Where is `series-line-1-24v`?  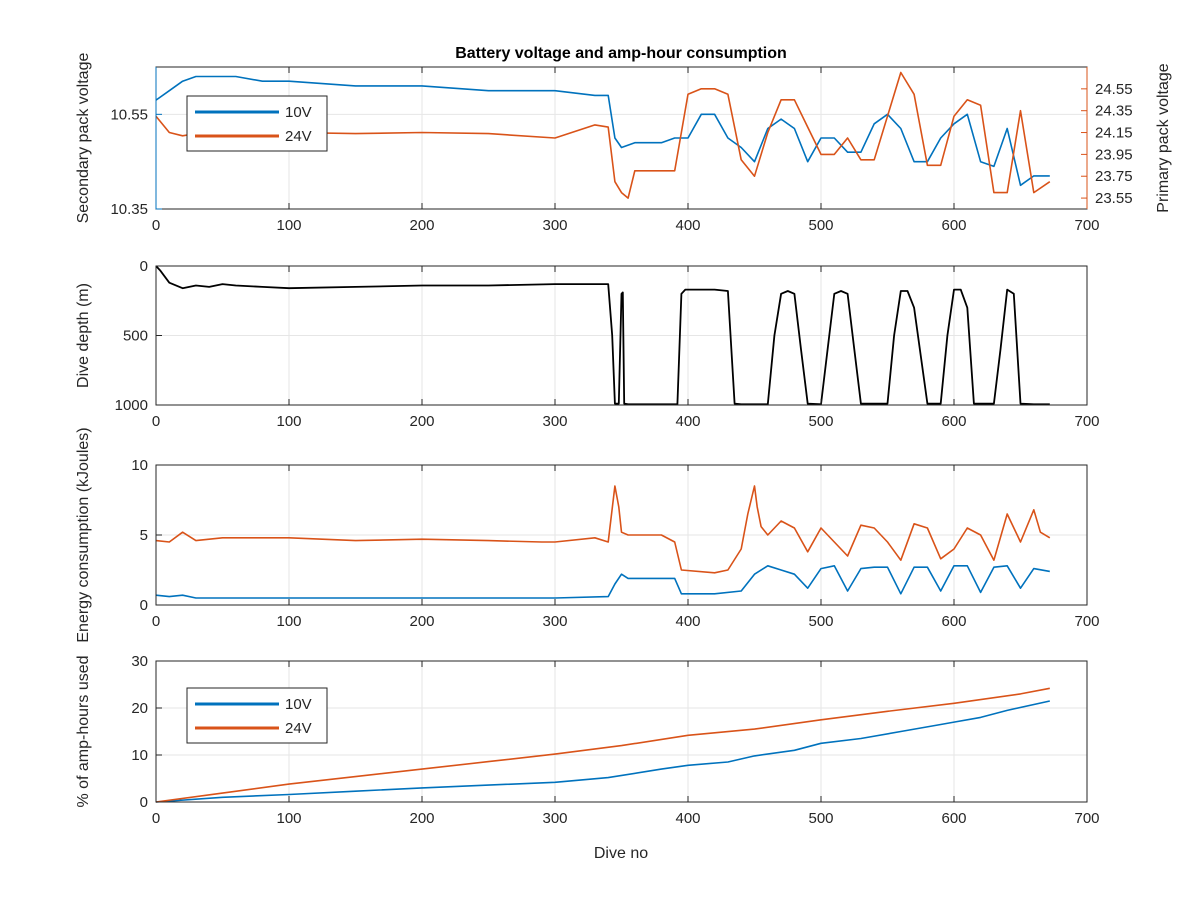 series-line-1-24v is located at coordinates (603, 135).